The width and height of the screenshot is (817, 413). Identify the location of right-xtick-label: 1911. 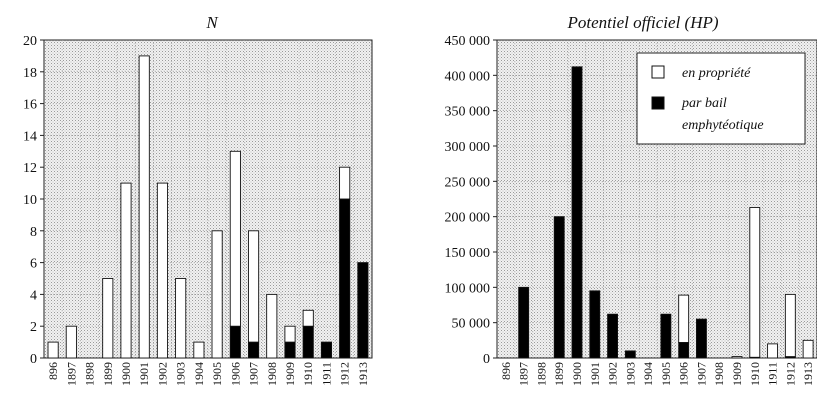
(773, 374).